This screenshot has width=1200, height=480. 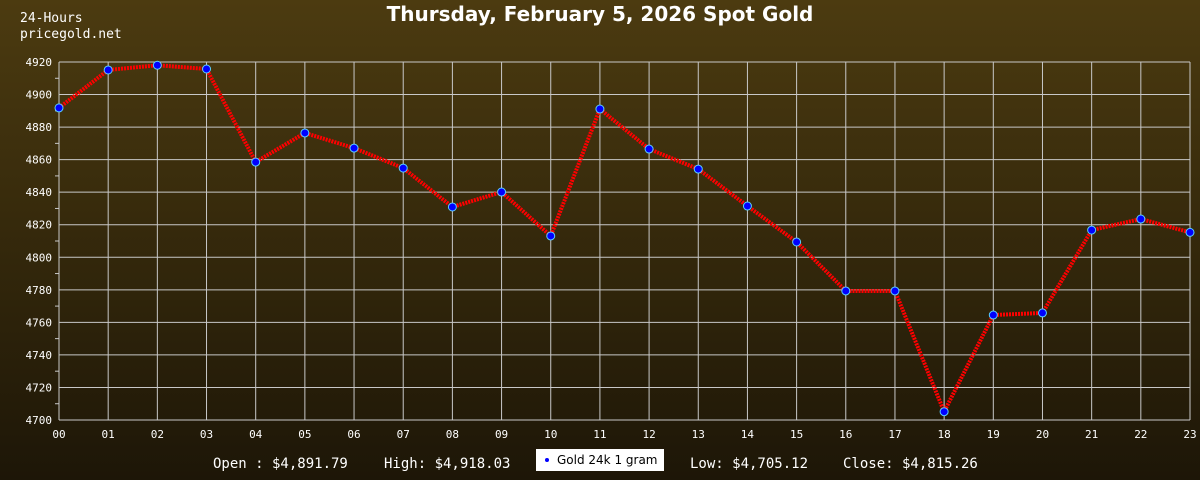 I want to click on y-tick-label: 4860, so click(x=39, y=160).